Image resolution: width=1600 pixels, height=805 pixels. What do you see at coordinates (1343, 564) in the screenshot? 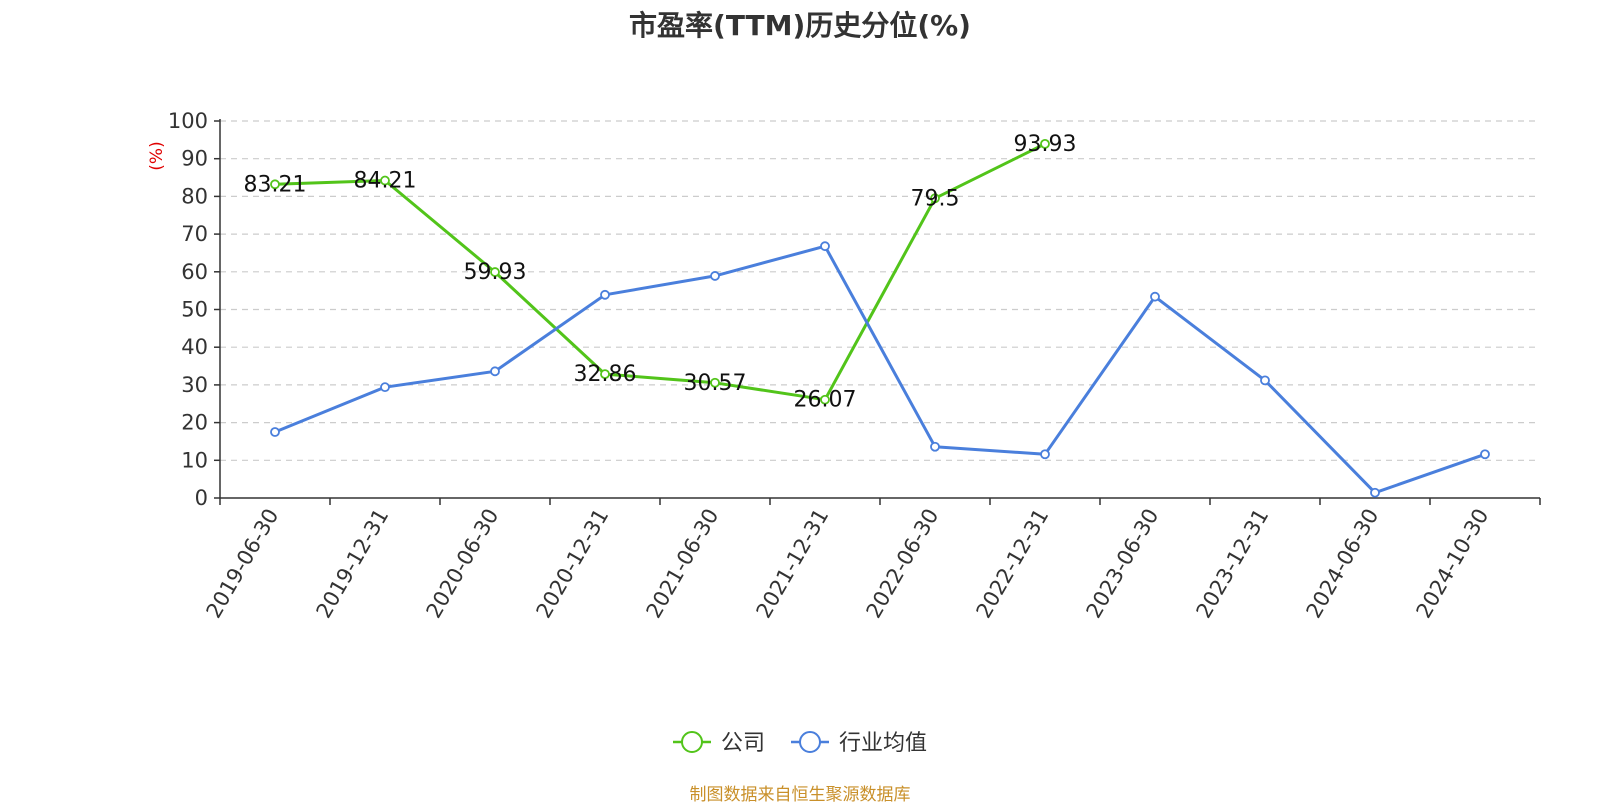
I see `x-tick-label: 2024-06-30` at bounding box center [1343, 564].